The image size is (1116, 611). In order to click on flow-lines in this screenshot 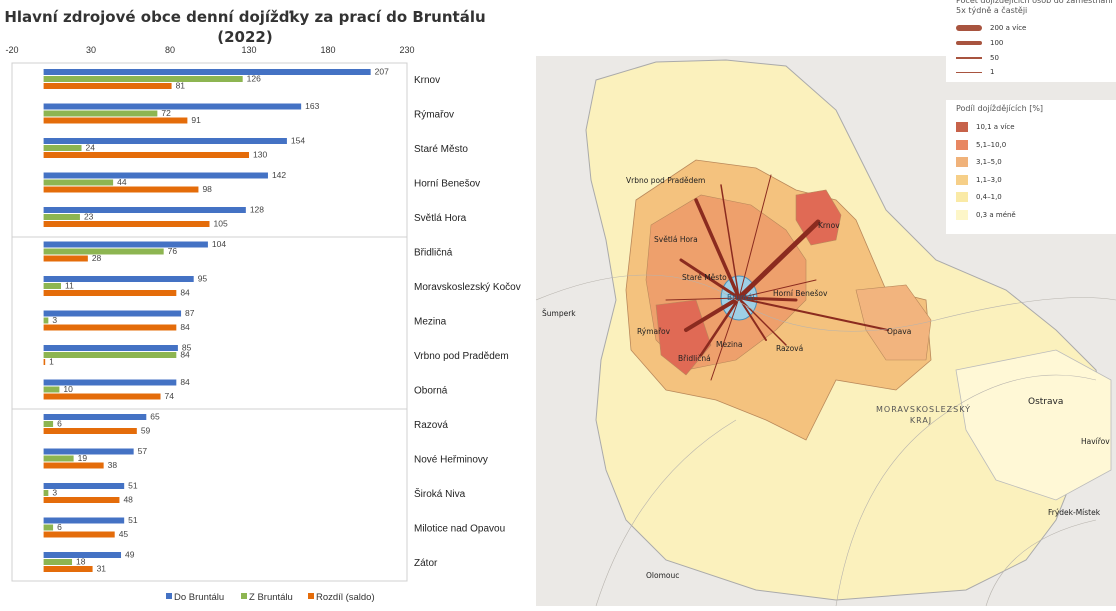, I will do `click(777, 277)`.